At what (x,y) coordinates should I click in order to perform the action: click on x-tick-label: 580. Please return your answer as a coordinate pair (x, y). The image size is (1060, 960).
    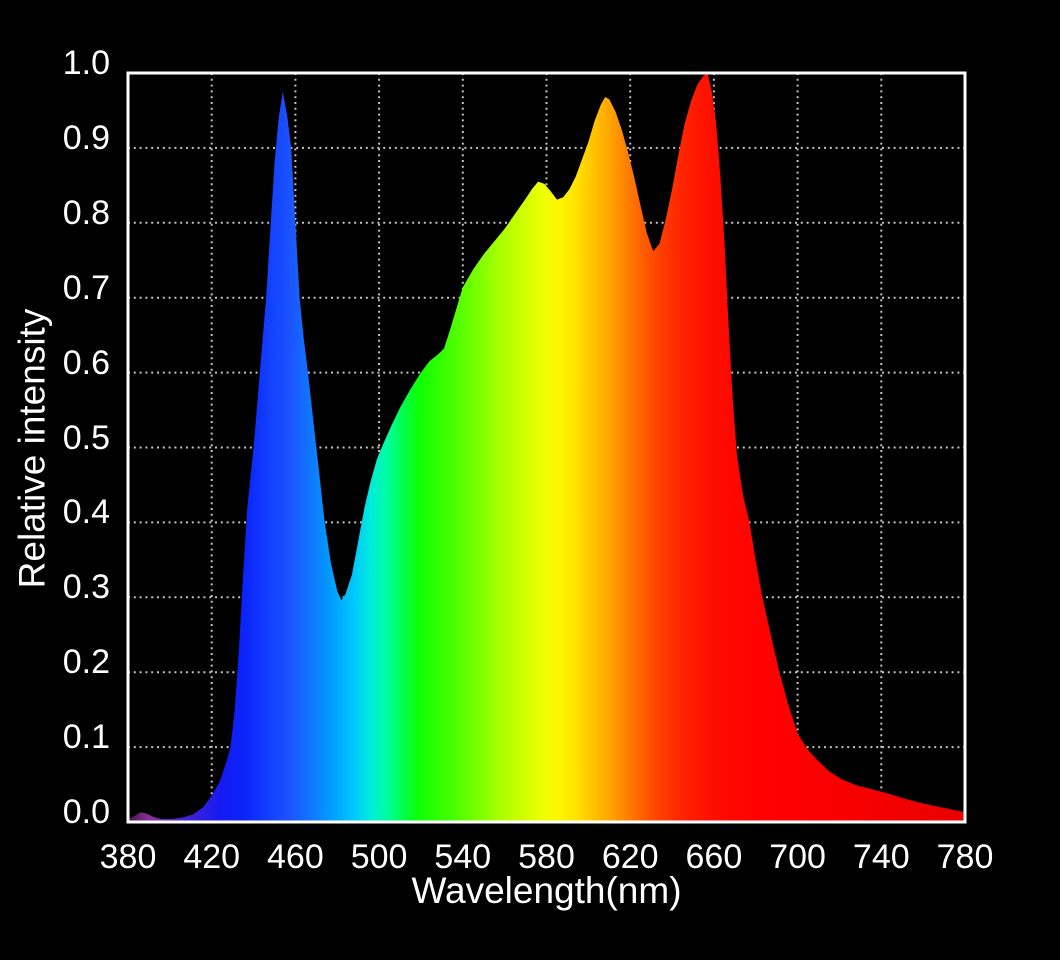
    Looking at the image, I should click on (546, 857).